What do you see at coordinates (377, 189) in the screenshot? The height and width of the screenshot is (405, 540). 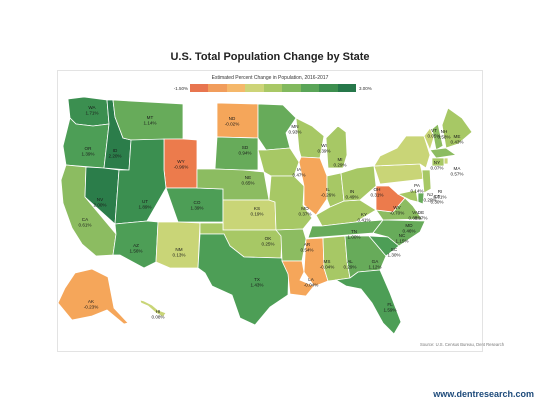 I see `state-abbr-label: OH` at bounding box center [377, 189].